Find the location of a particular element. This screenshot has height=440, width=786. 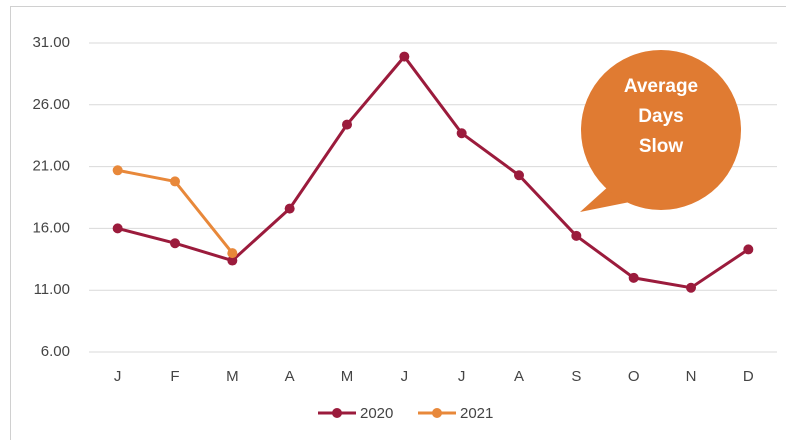

y-tick-label: 6.00 is located at coordinates (55, 351).